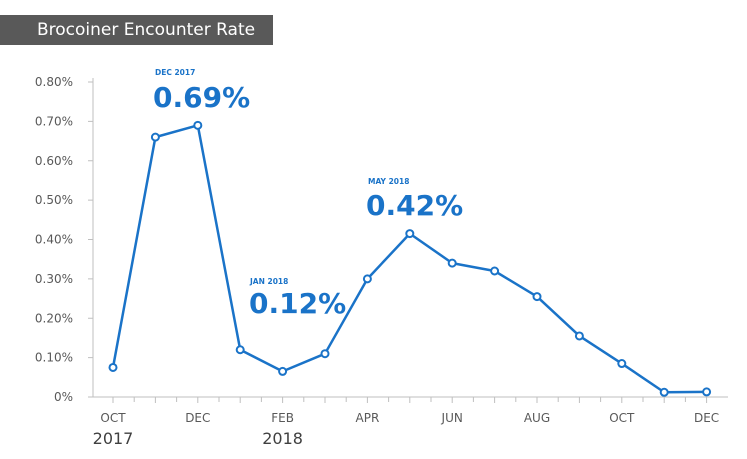 Image resolution: width=747 pixels, height=459 pixels. I want to click on x-tick-label: APR, so click(368, 418).